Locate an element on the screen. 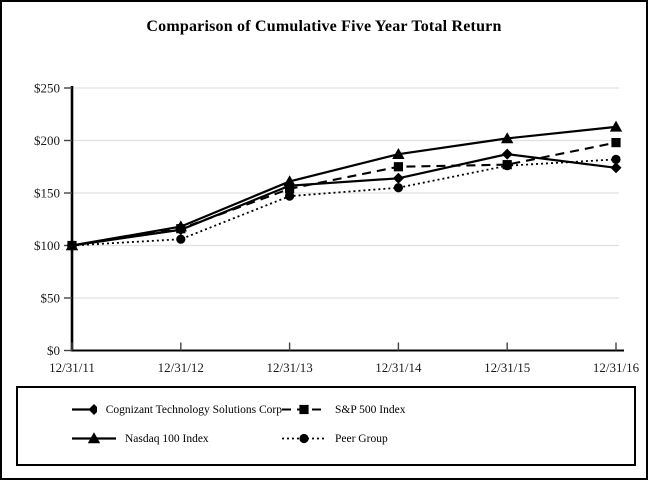  y-tick-label: $250 is located at coordinates (47, 88).